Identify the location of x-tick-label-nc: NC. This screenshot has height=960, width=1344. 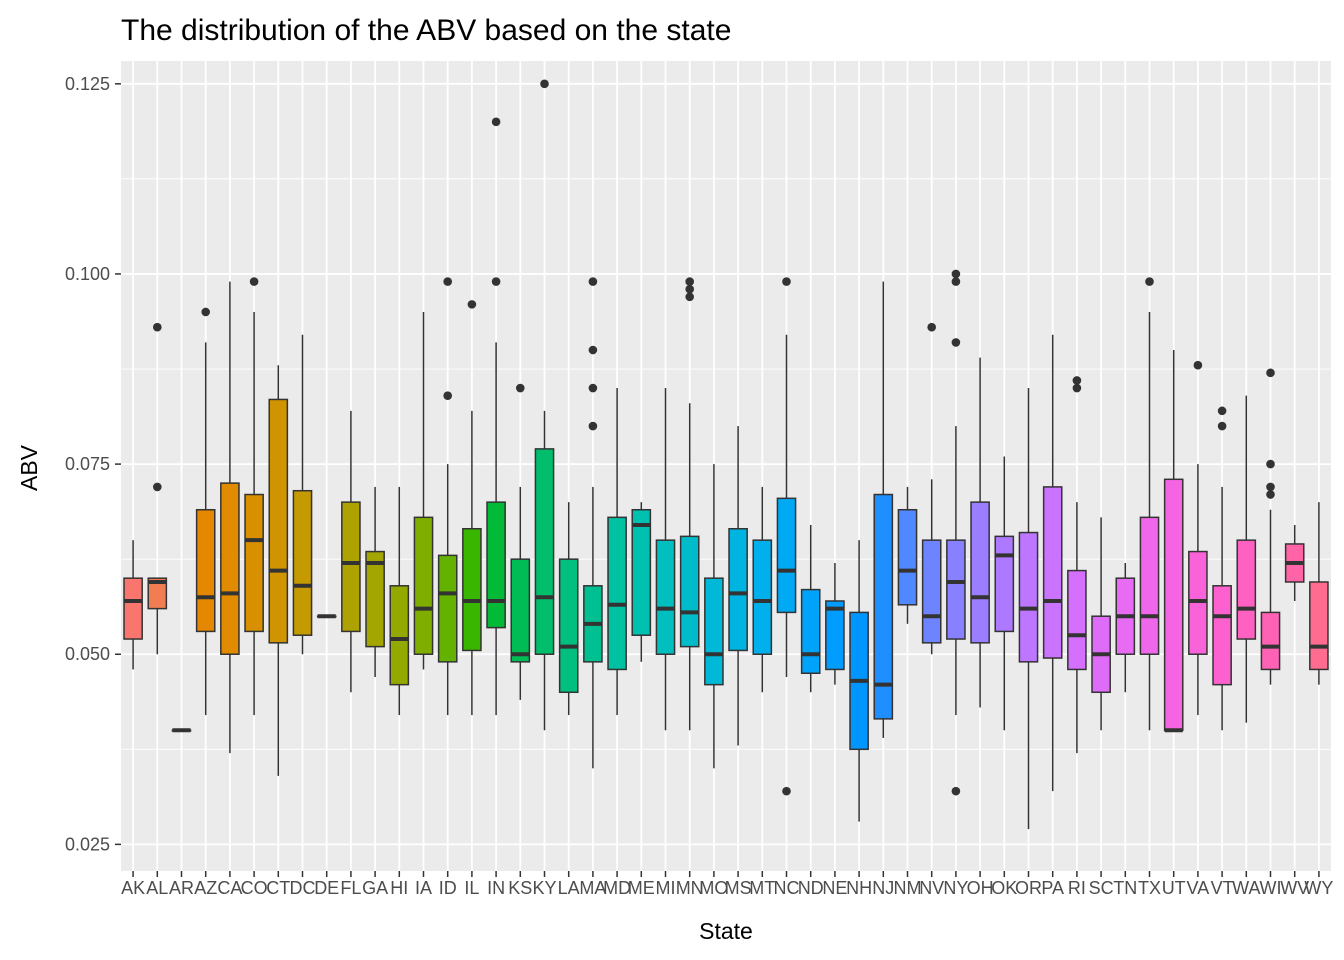
(787, 888).